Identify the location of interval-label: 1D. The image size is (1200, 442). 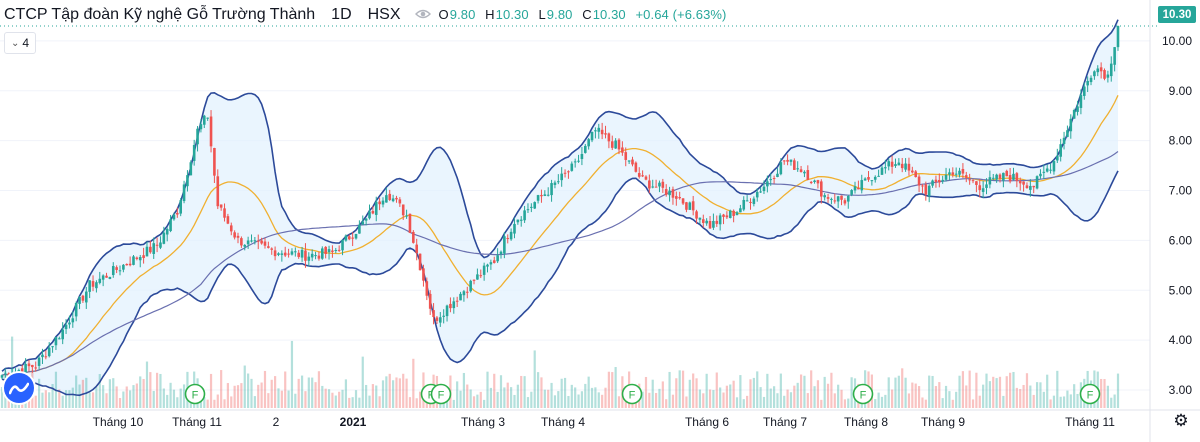
(341, 14).